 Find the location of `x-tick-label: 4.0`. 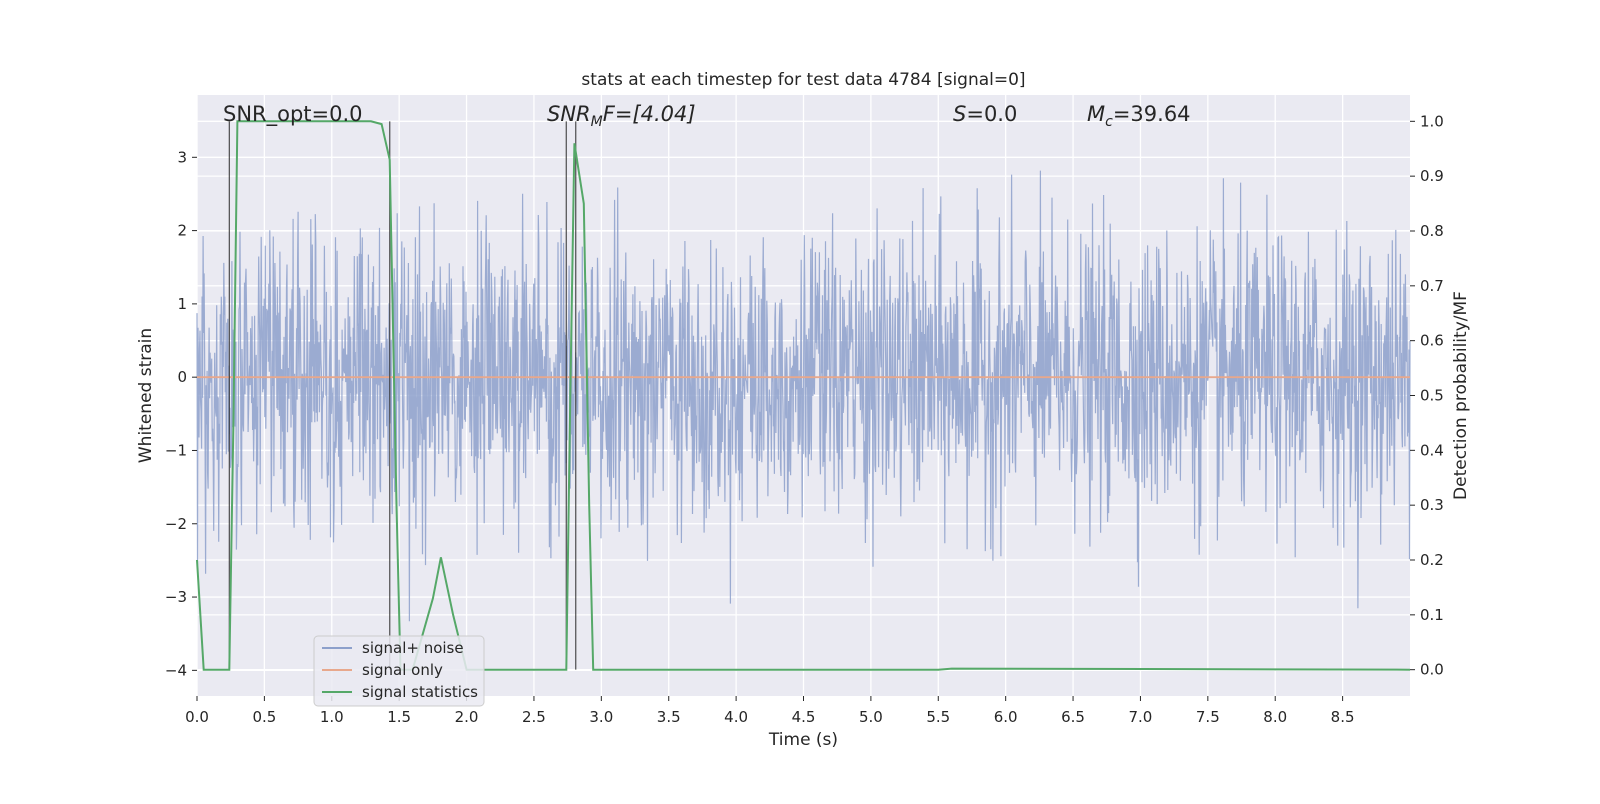

x-tick-label: 4.0 is located at coordinates (736, 717).